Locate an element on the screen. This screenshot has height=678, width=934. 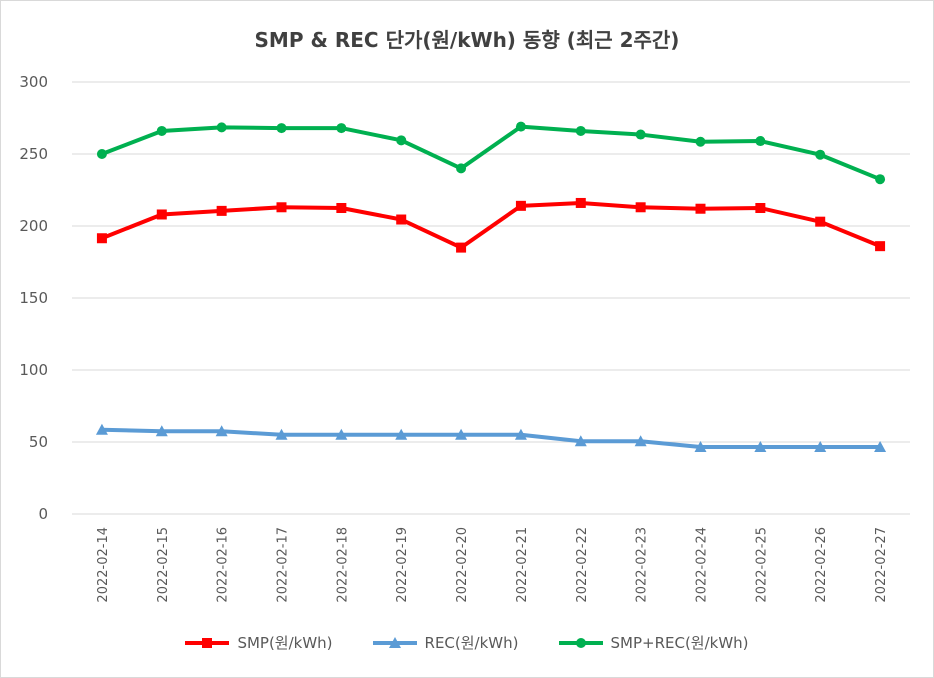
x-tick-label: 2022-02-27 is located at coordinates (881, 565).